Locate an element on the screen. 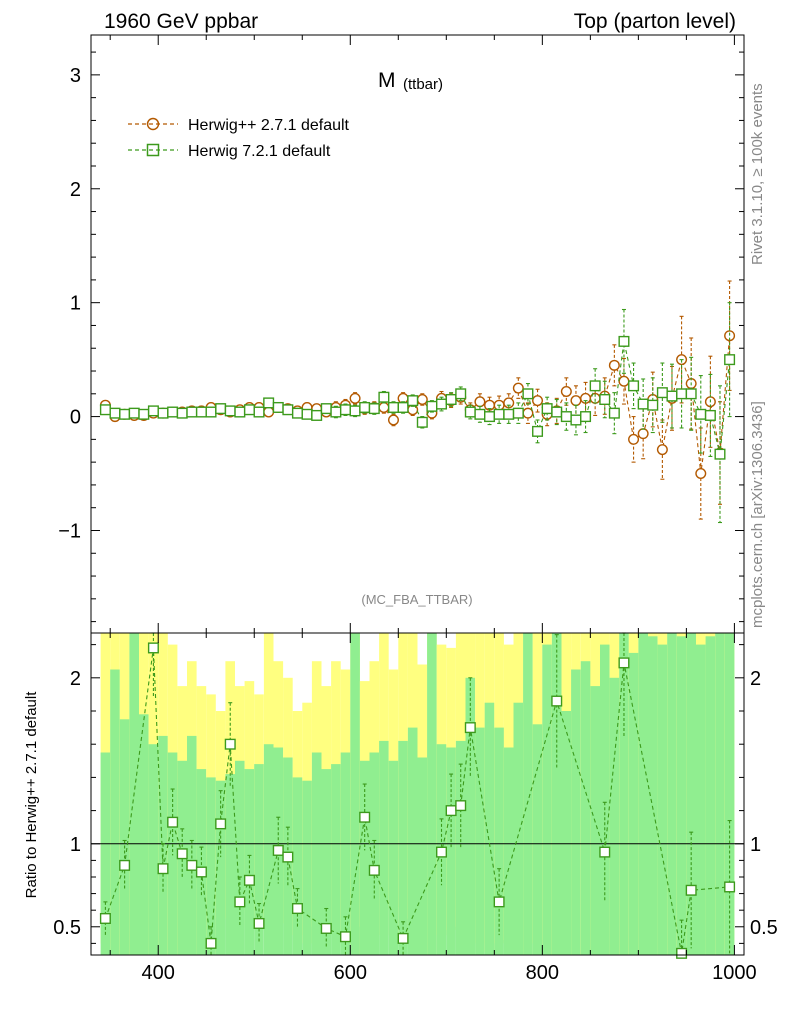 This screenshot has height=1024, width=786. ratio-x-tick-label: 1000 is located at coordinates (734, 973).